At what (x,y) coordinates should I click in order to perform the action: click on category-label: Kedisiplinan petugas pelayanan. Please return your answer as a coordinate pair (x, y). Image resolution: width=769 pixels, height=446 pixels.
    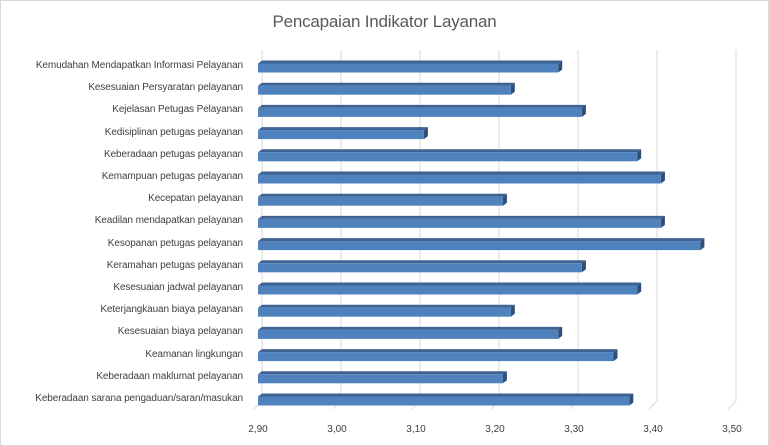
    Looking at the image, I should click on (173, 132).